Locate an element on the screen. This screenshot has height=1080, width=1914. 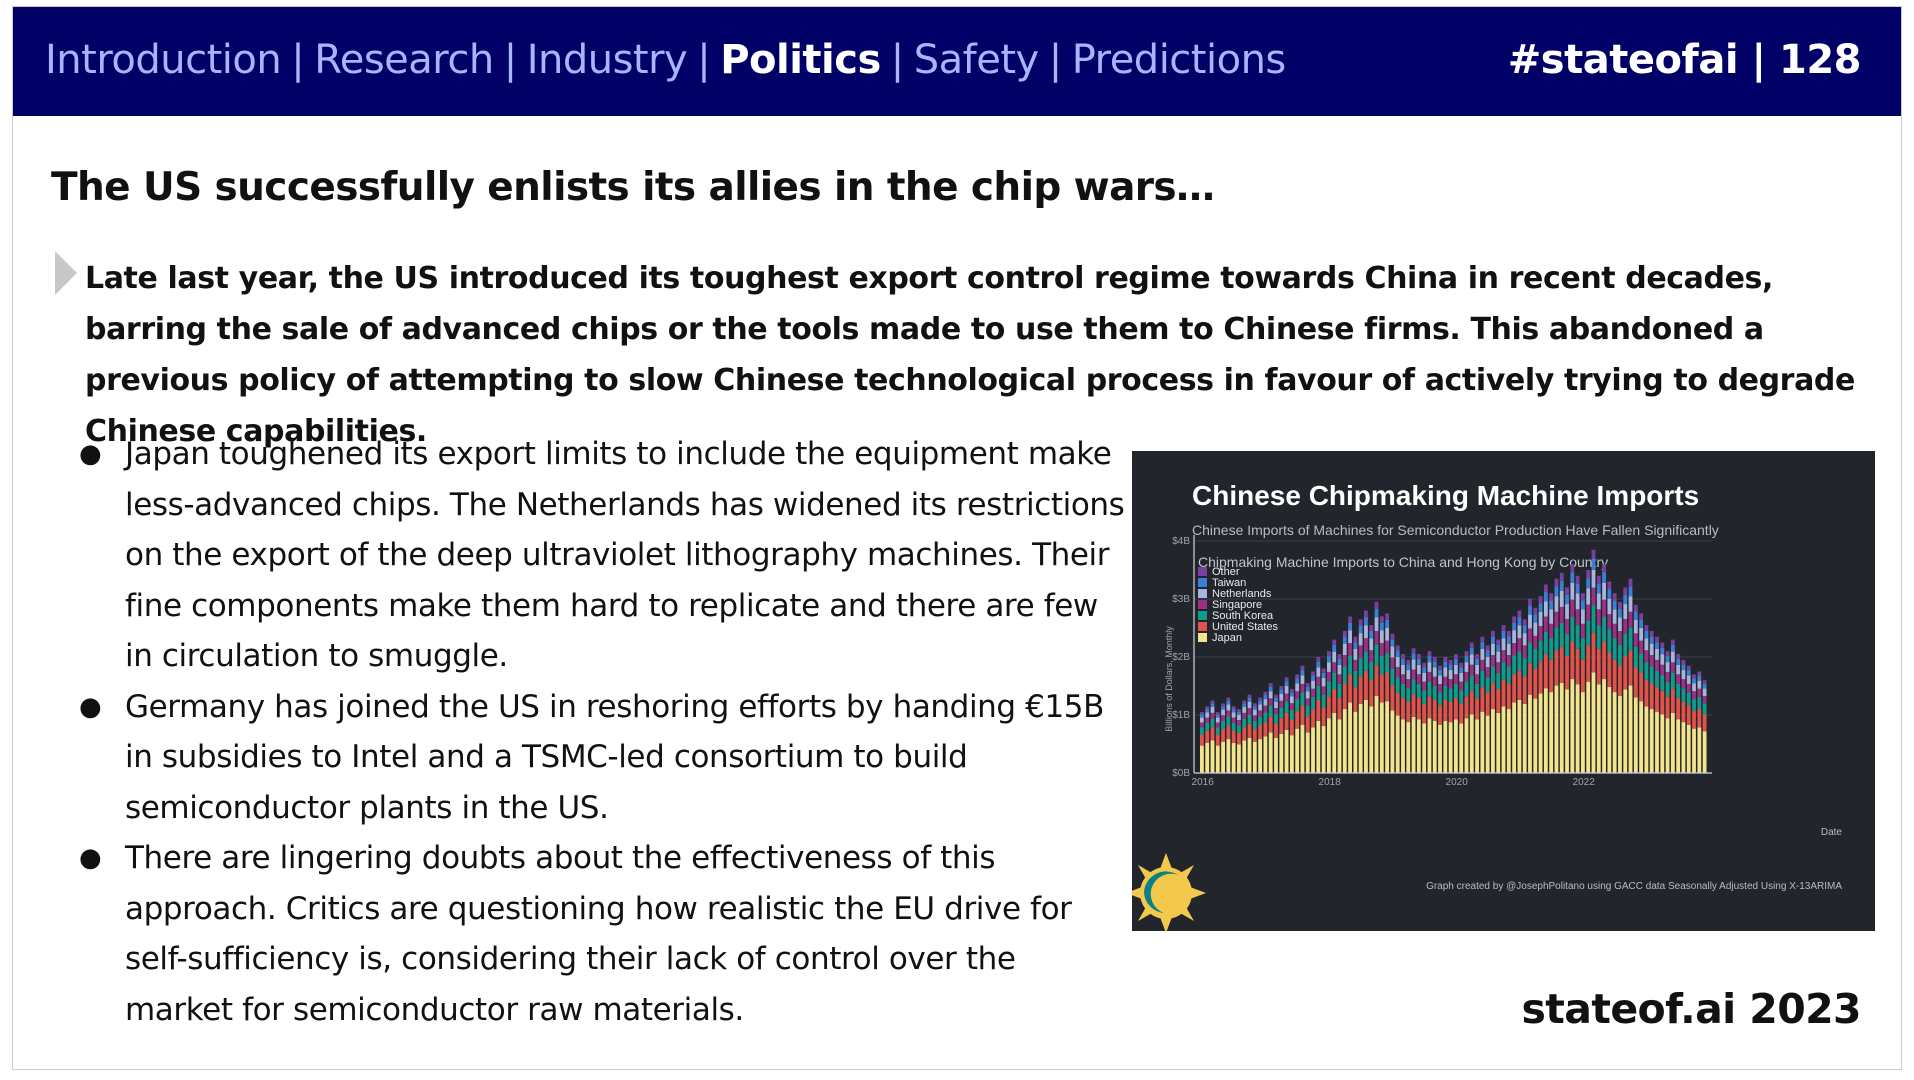
legend-label: South Korea is located at coordinates (1243, 616).